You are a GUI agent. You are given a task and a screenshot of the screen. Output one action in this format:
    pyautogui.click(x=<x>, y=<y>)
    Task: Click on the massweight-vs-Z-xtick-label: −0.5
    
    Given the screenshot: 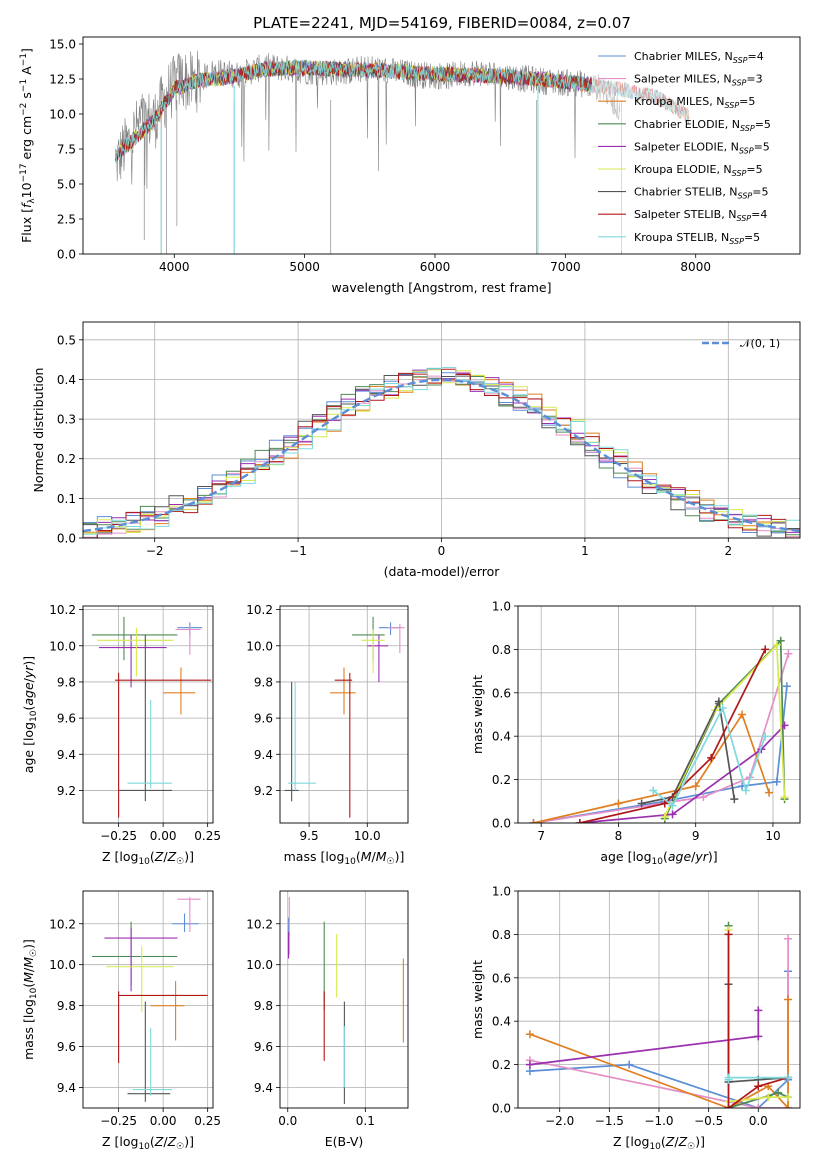 What is the action you would take?
    pyautogui.click(x=708, y=1121)
    